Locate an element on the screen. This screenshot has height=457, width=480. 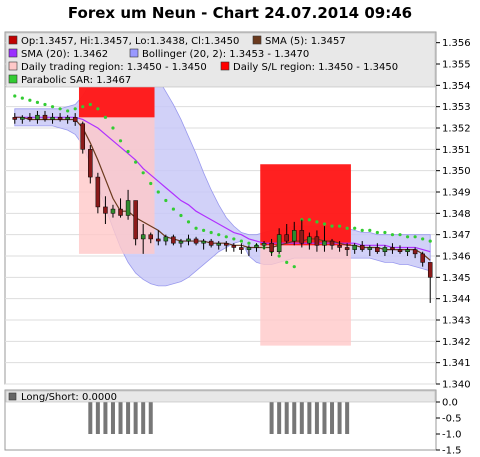
y-tick-label: 1.340 is located at coordinates (456, 385).